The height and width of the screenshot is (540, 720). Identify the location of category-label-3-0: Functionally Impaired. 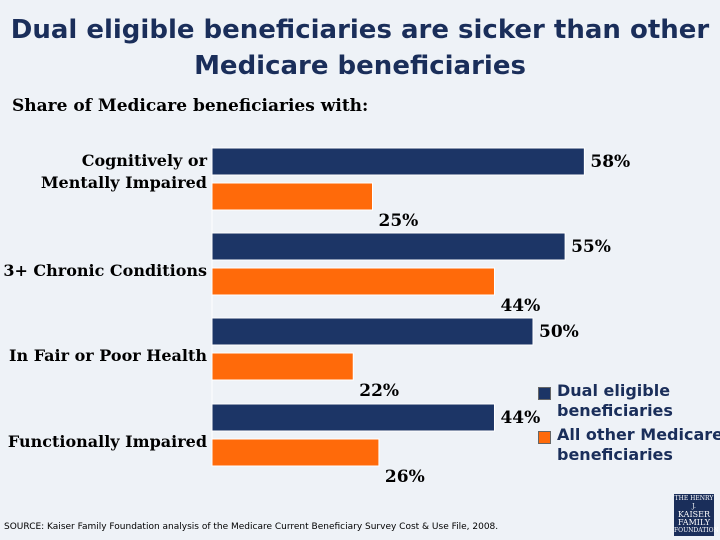
(107, 441).